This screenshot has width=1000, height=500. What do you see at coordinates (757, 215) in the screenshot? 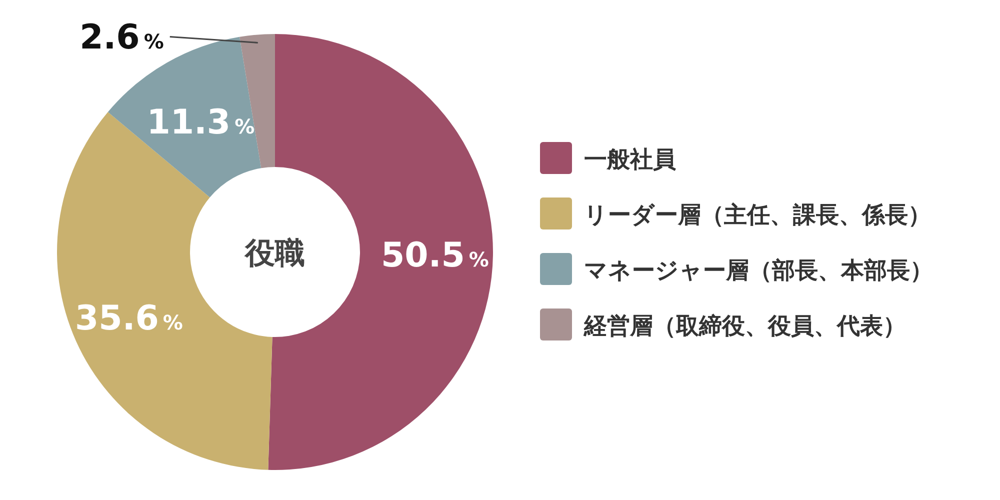
I see `legend-label: リーダー層（主任、課長、係長）` at bounding box center [757, 215].